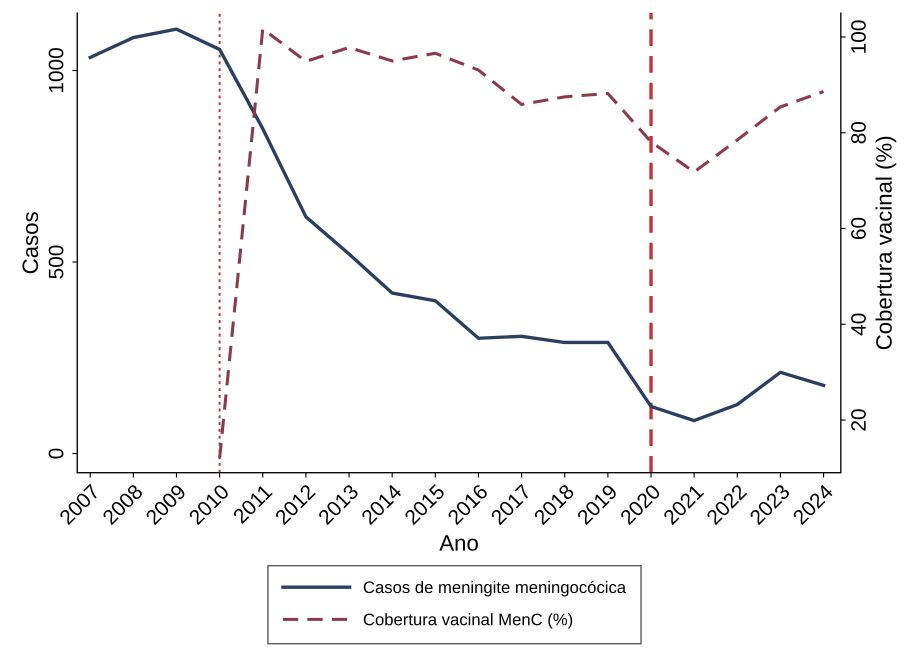 Image resolution: width=909 pixels, height=652 pixels. What do you see at coordinates (468, 621) in the screenshot?
I see `legend-label: Cobertura vacinal MenC (%)` at bounding box center [468, 621].